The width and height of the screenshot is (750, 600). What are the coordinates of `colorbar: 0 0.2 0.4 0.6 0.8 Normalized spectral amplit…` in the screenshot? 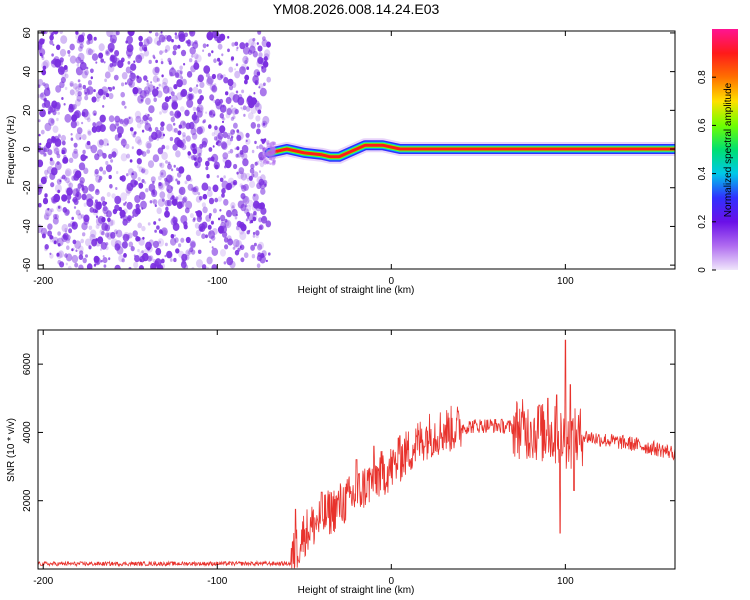 It's located at (717, 151).